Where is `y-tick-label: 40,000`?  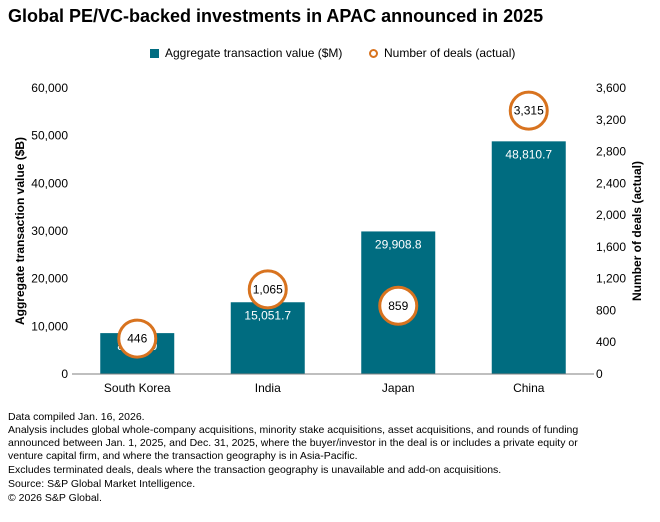 y-tick-label: 40,000 is located at coordinates (49, 183).